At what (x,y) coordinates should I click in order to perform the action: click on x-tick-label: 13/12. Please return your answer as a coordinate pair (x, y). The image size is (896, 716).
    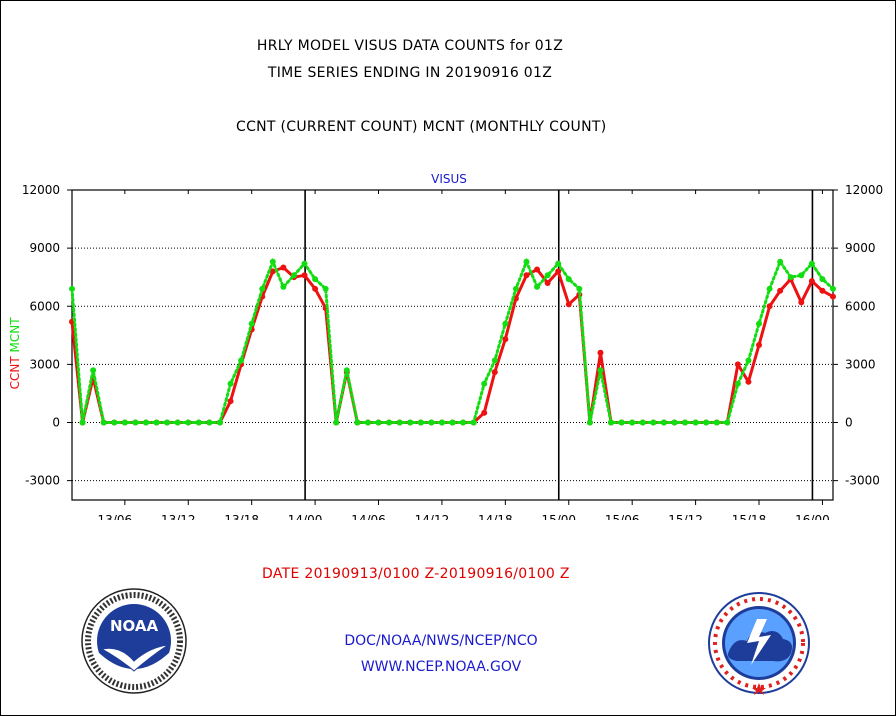
    Looking at the image, I should click on (178, 516).